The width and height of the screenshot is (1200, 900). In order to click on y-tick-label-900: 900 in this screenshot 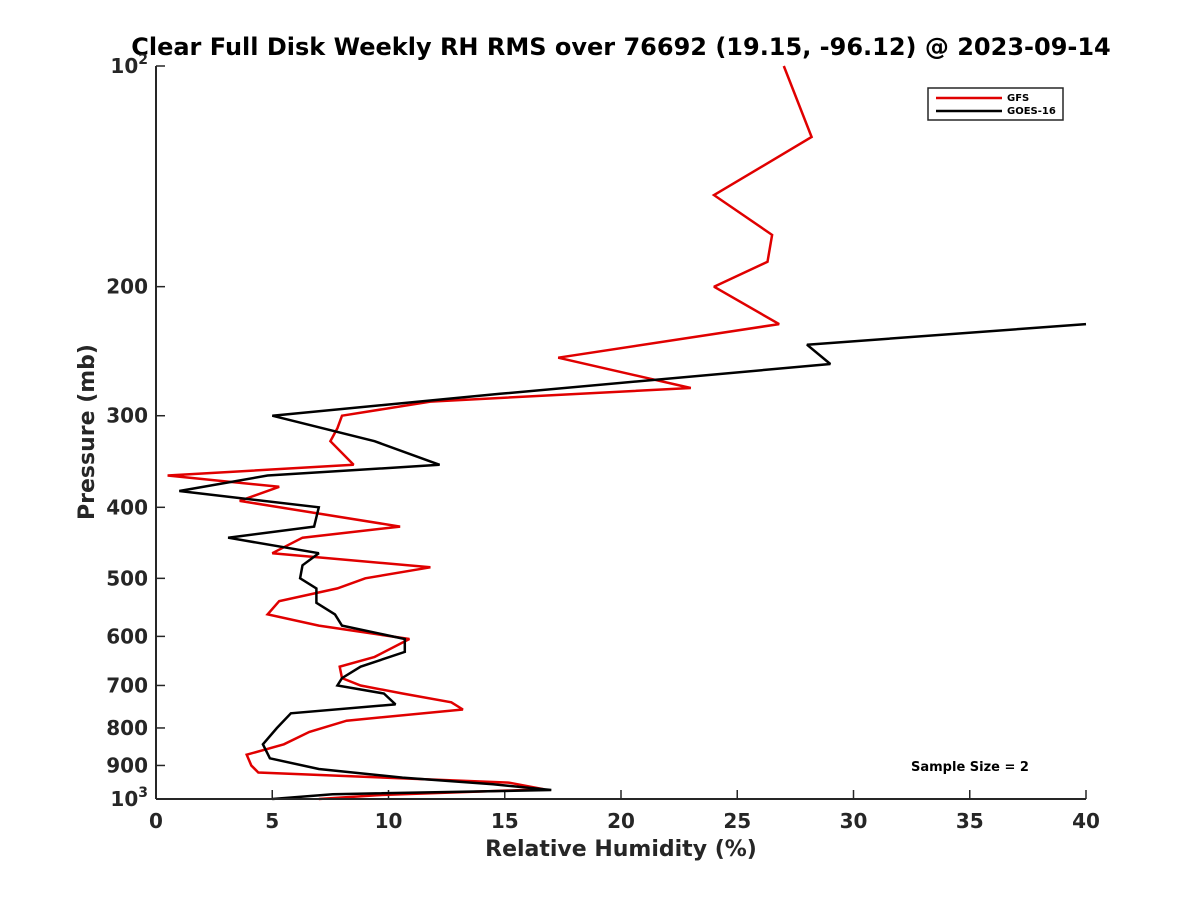, I will do `click(127, 765)`.